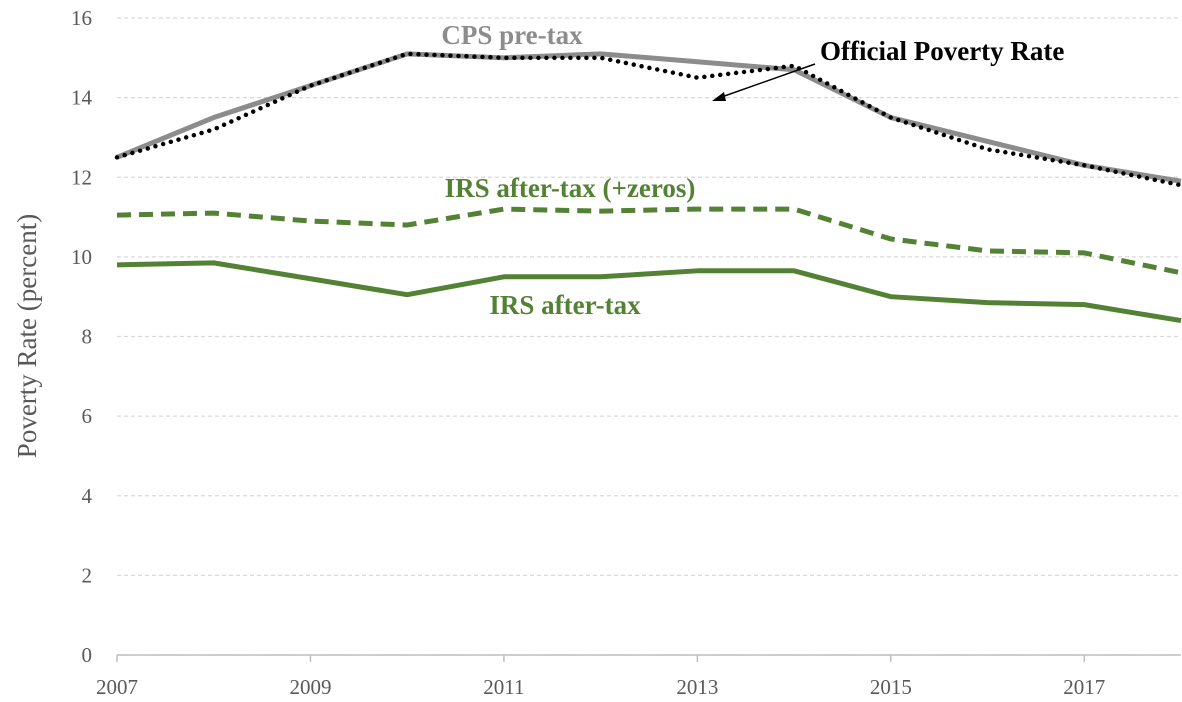  I want to click on x-tick-label: 2015, so click(891, 687).